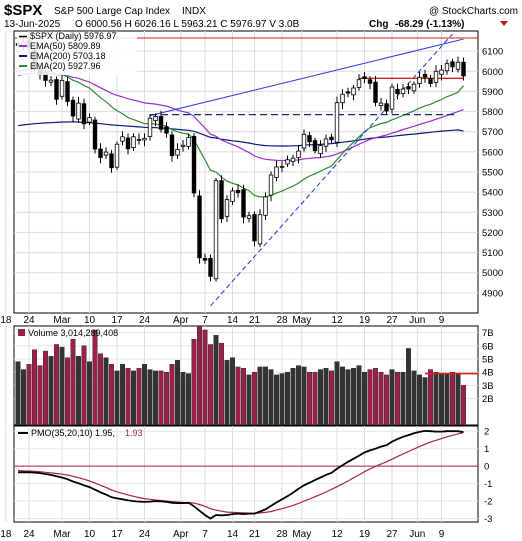 The image size is (522, 541). I want to click on pmo-tick-label: 0, so click(486, 467).